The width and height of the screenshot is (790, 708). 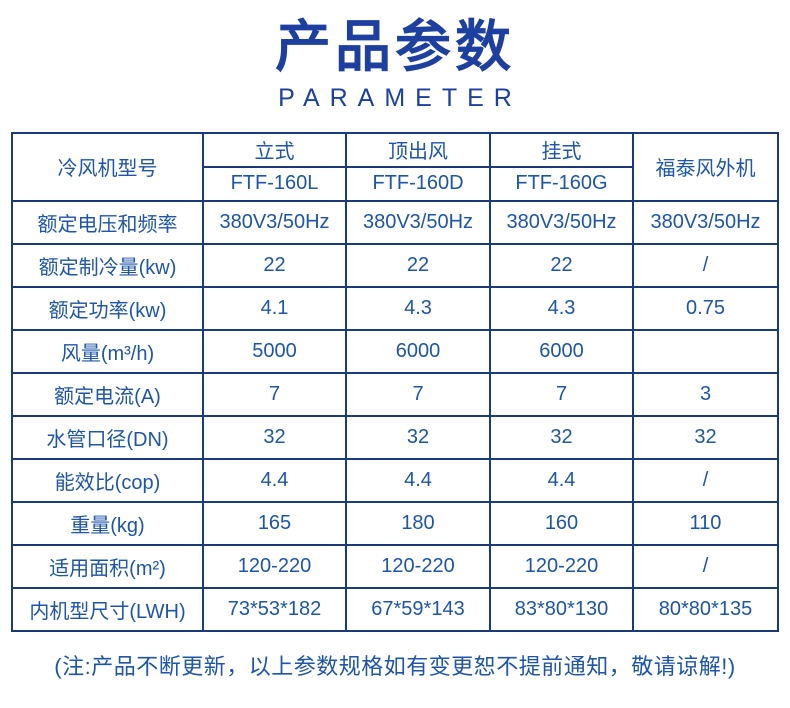 What do you see at coordinates (400, 97) in the screenshot?
I see `page-subtitle: PARAMETER` at bounding box center [400, 97].